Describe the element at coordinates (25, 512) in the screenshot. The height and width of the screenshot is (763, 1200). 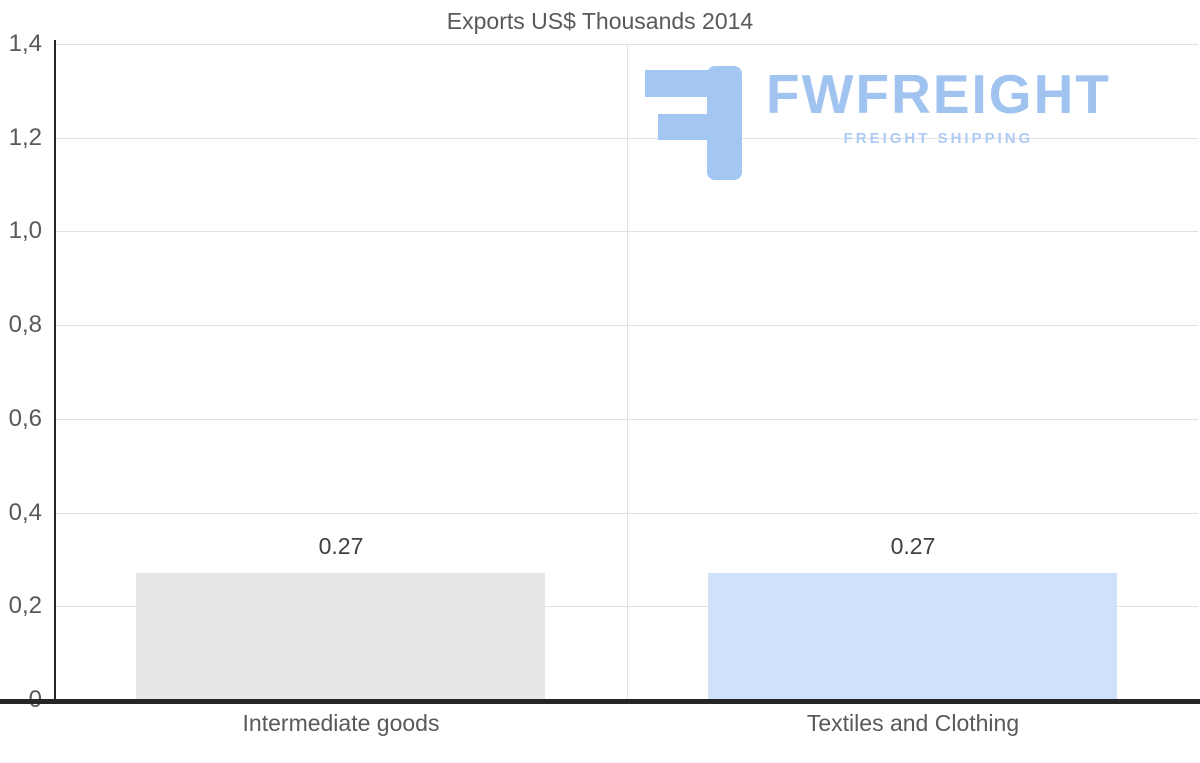
I see `y-axis-tick-label: 0,4` at that location.